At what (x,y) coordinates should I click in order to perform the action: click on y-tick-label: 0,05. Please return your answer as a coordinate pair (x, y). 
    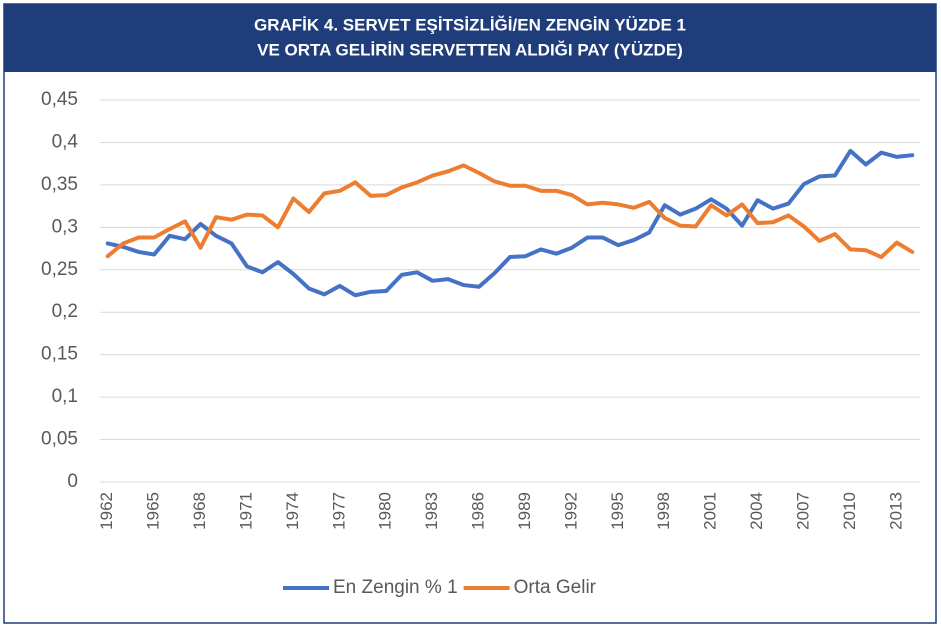
    Looking at the image, I should click on (59, 439).